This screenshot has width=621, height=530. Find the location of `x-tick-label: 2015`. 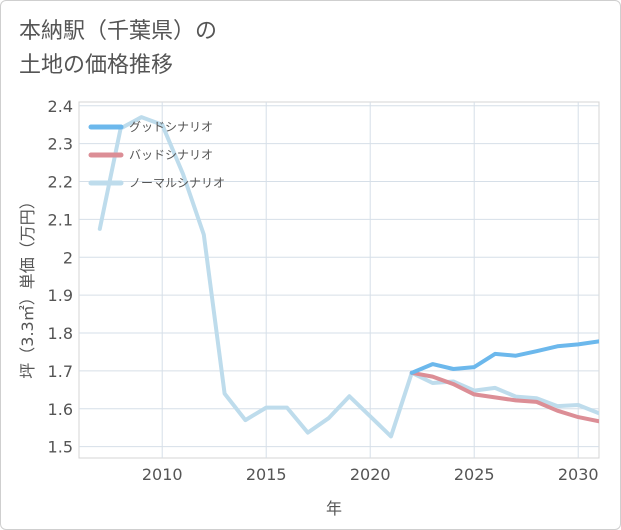

x-tick-label: 2015 is located at coordinates (266, 474).